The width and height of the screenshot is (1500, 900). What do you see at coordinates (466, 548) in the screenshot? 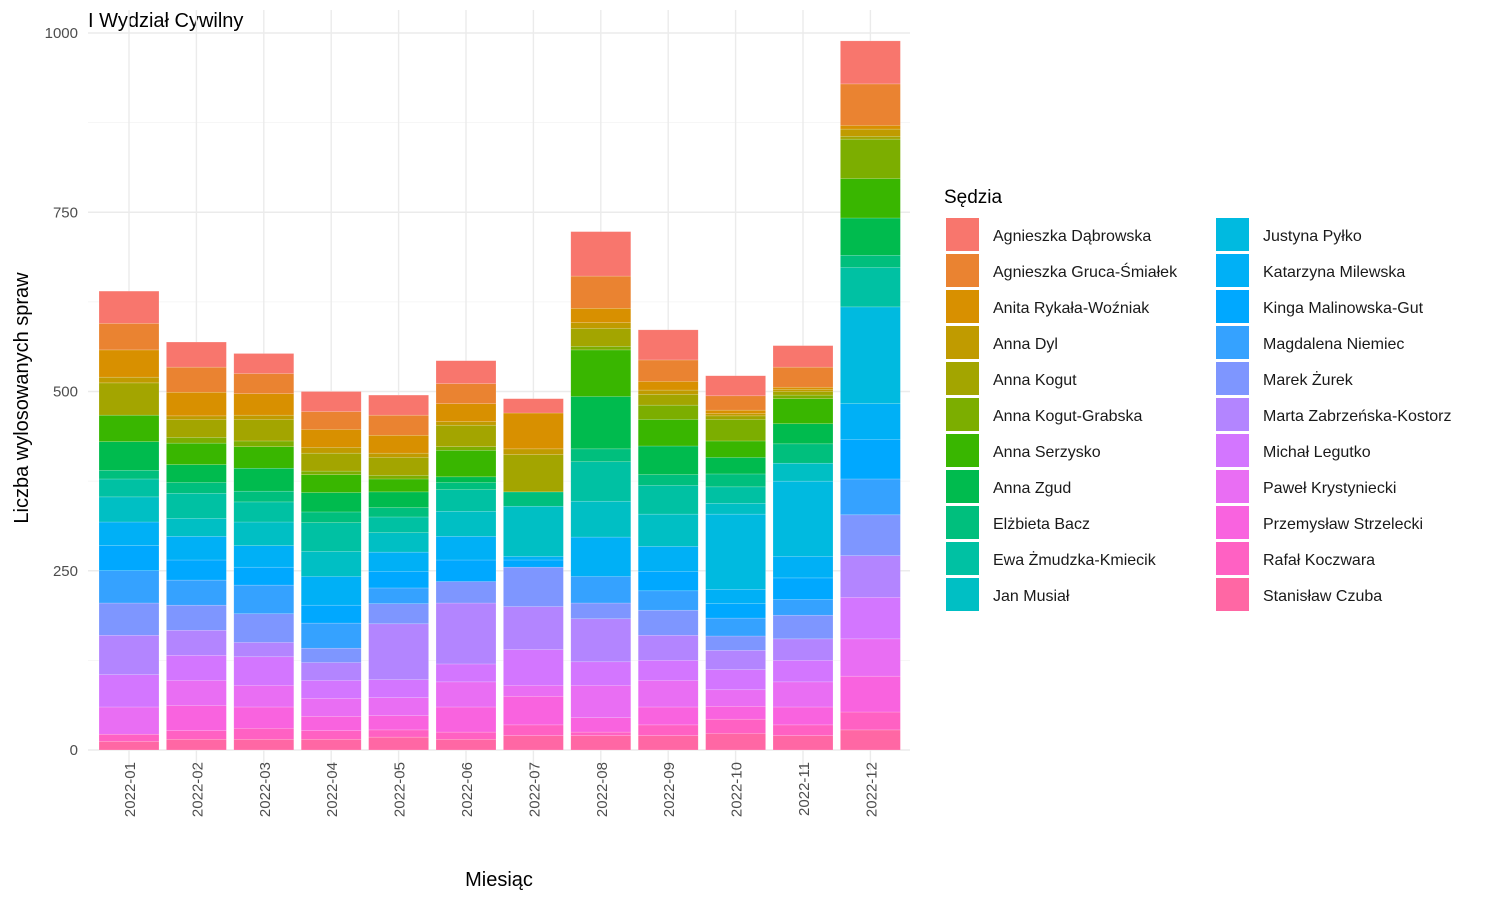
I see `bar-segment: Katarzyna Milewska 2022-06: 33` at bounding box center [466, 548].